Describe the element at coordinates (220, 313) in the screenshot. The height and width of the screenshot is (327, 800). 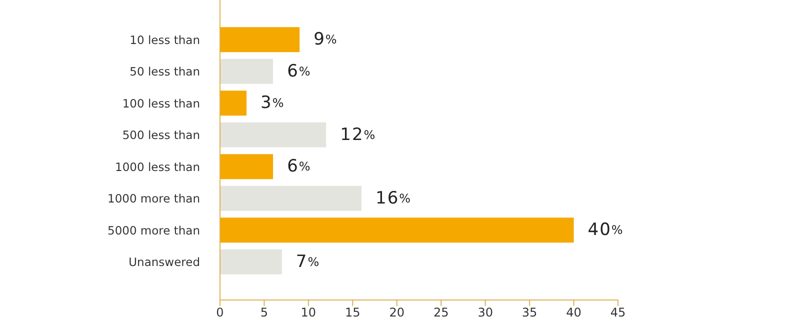
I see `x-tick-label: 0` at that location.